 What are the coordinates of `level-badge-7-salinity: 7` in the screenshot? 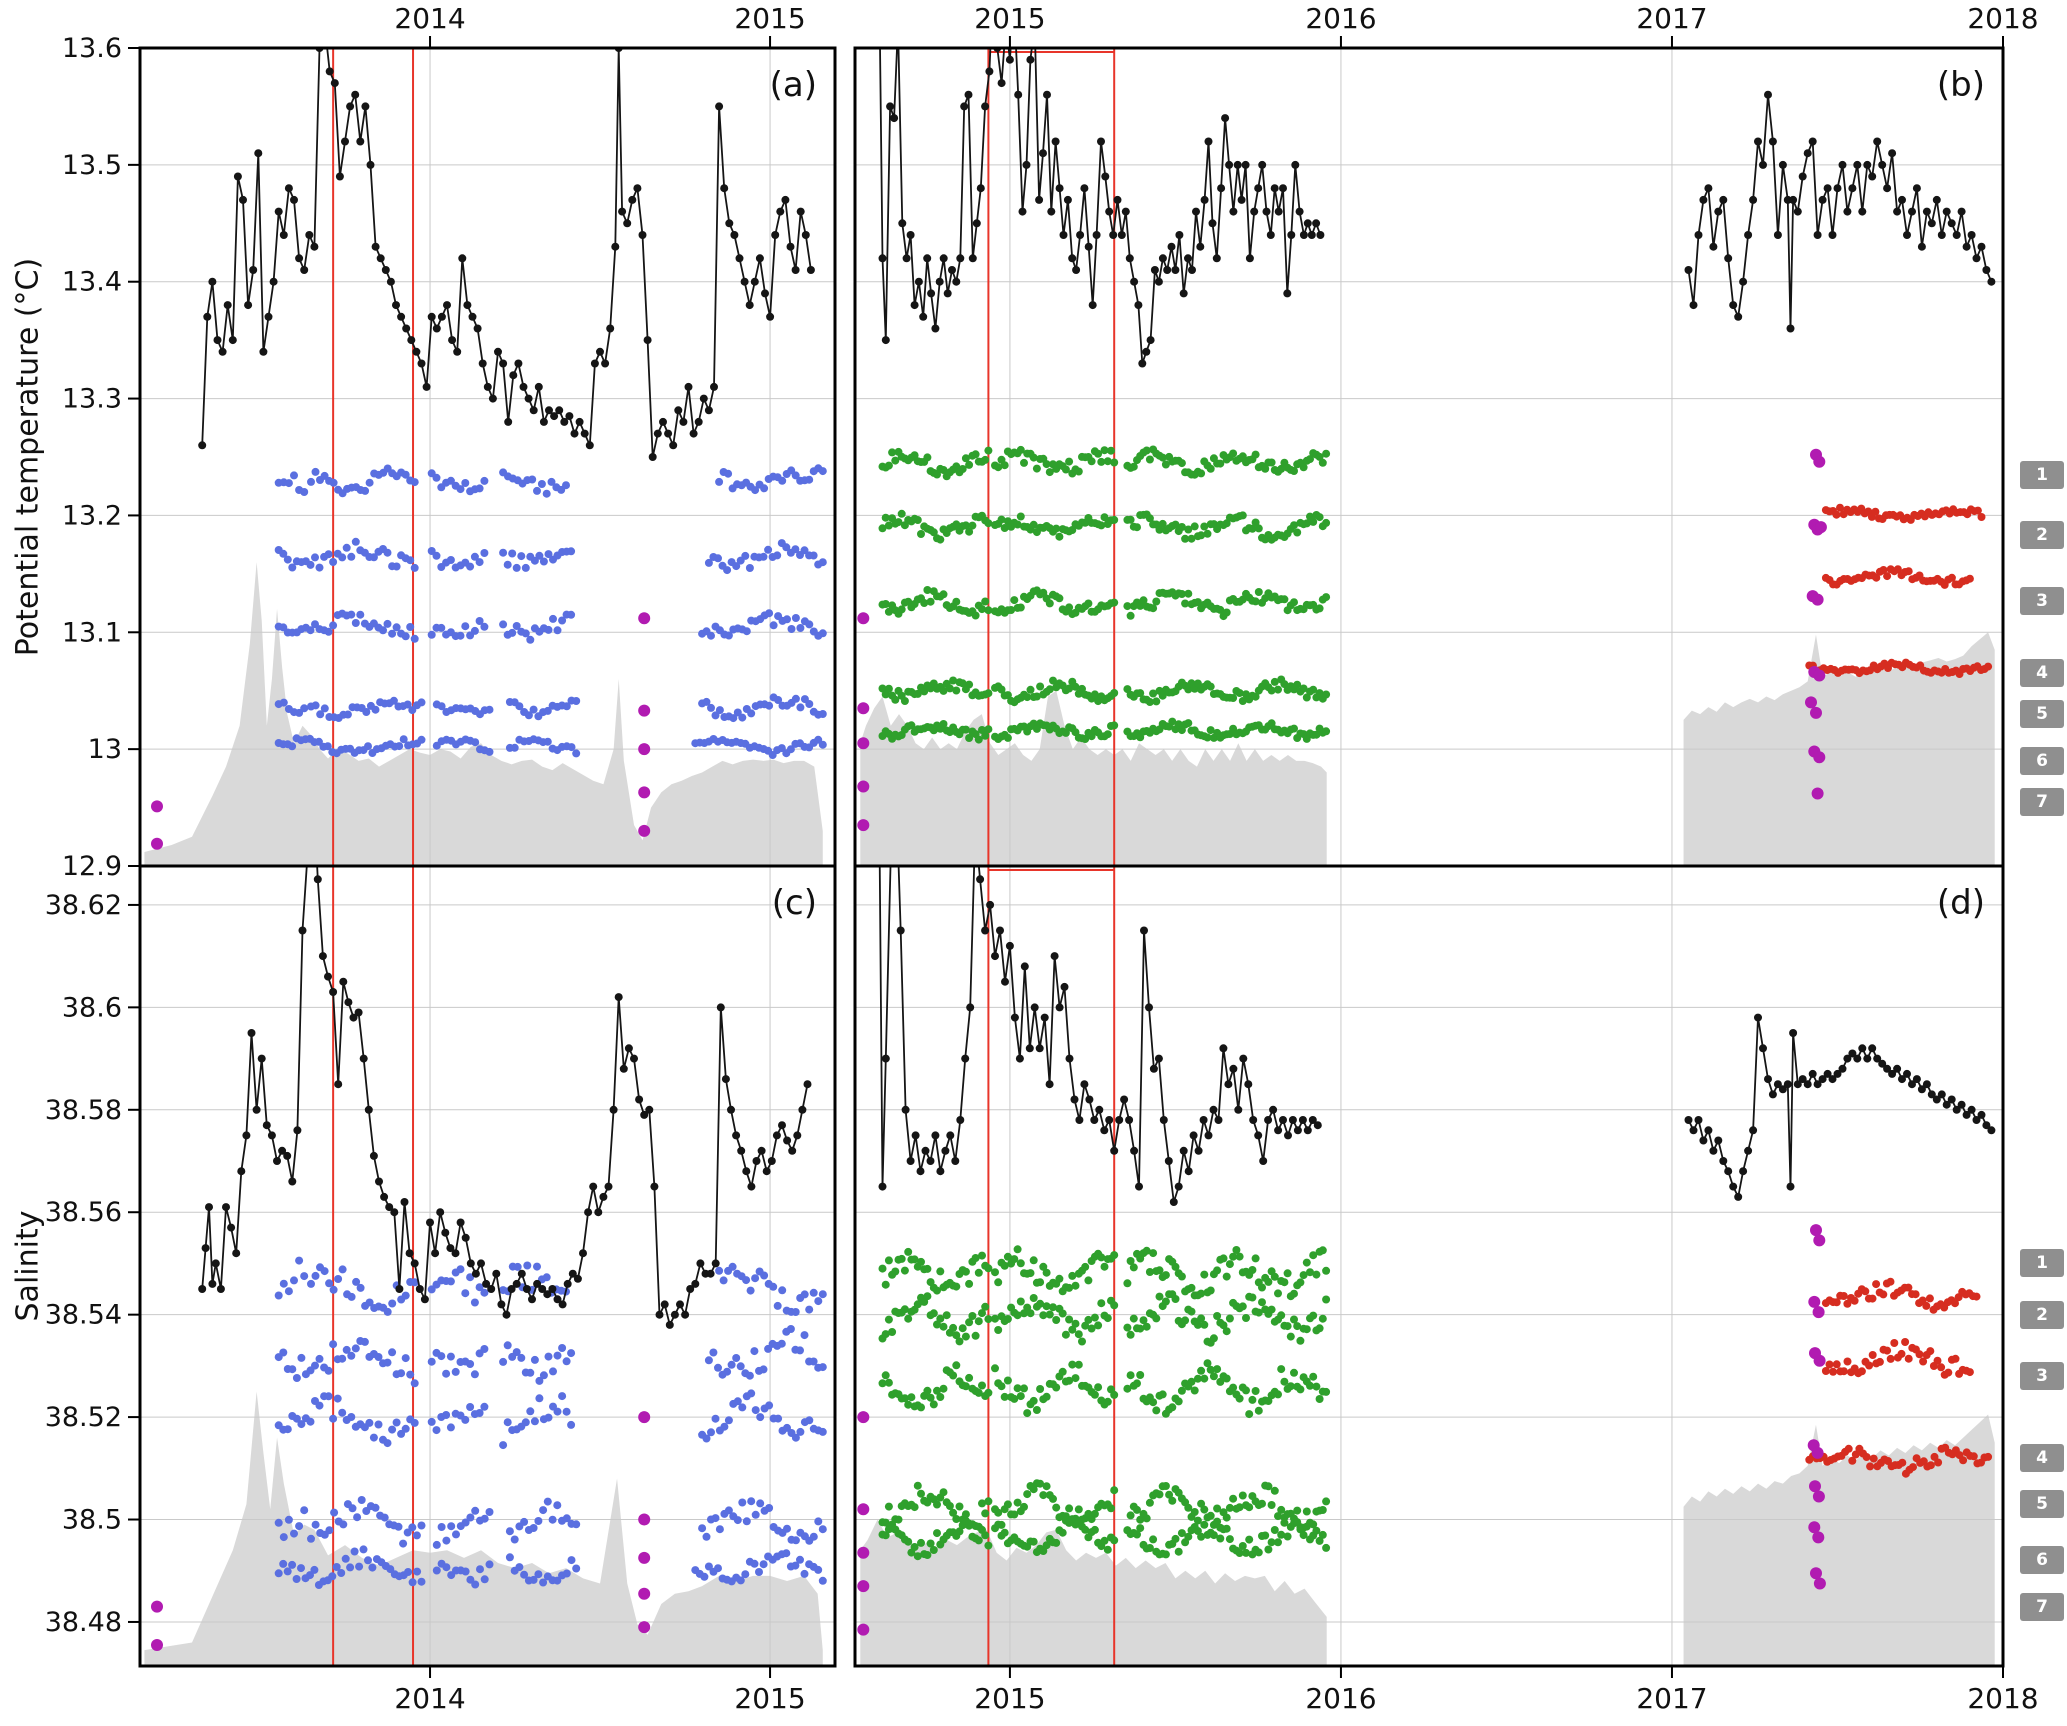 It's located at (2042, 1606).